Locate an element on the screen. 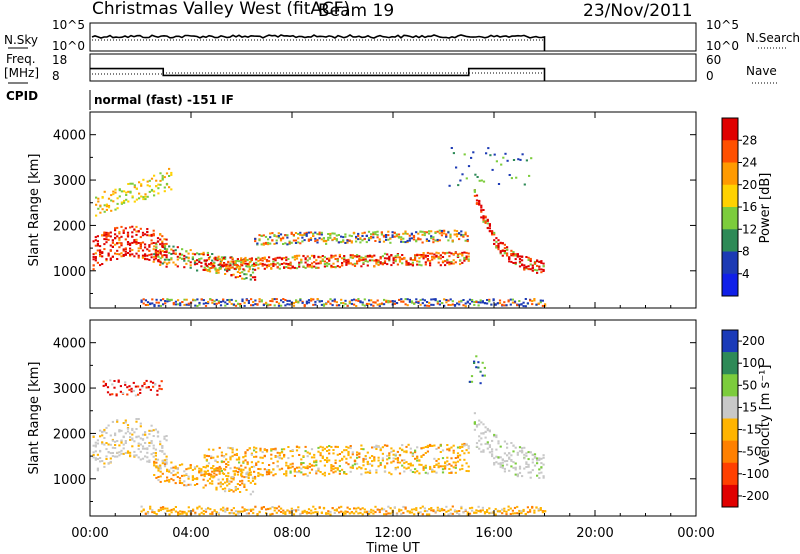 This screenshot has width=800, height=554. y-tick-label: 2000 is located at coordinates (69, 226).